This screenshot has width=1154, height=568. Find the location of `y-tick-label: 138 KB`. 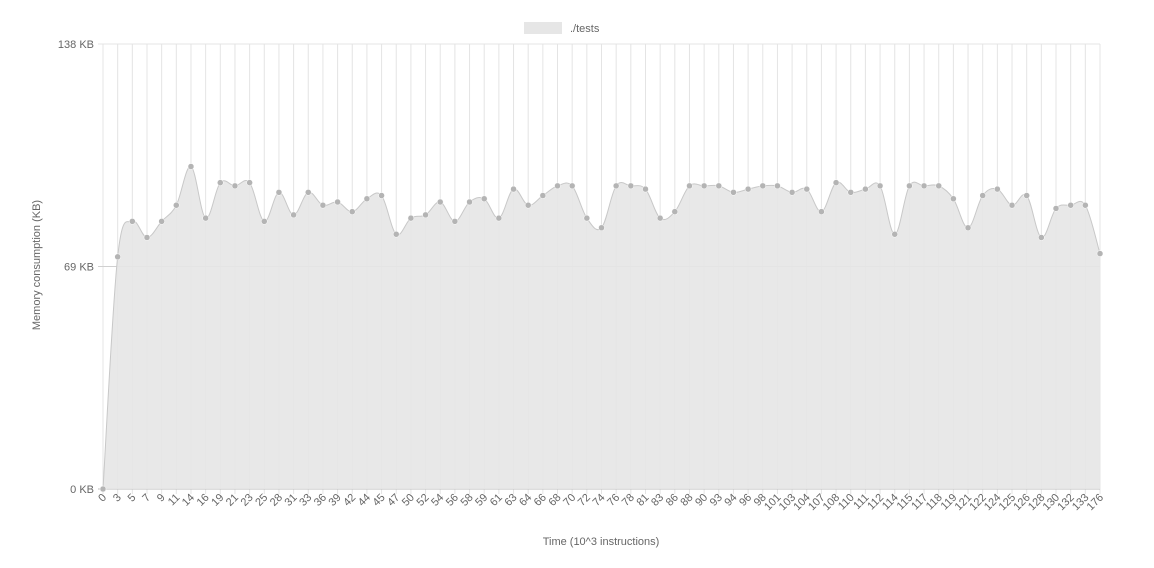

y-tick-label: 138 KB is located at coordinates (76, 45).